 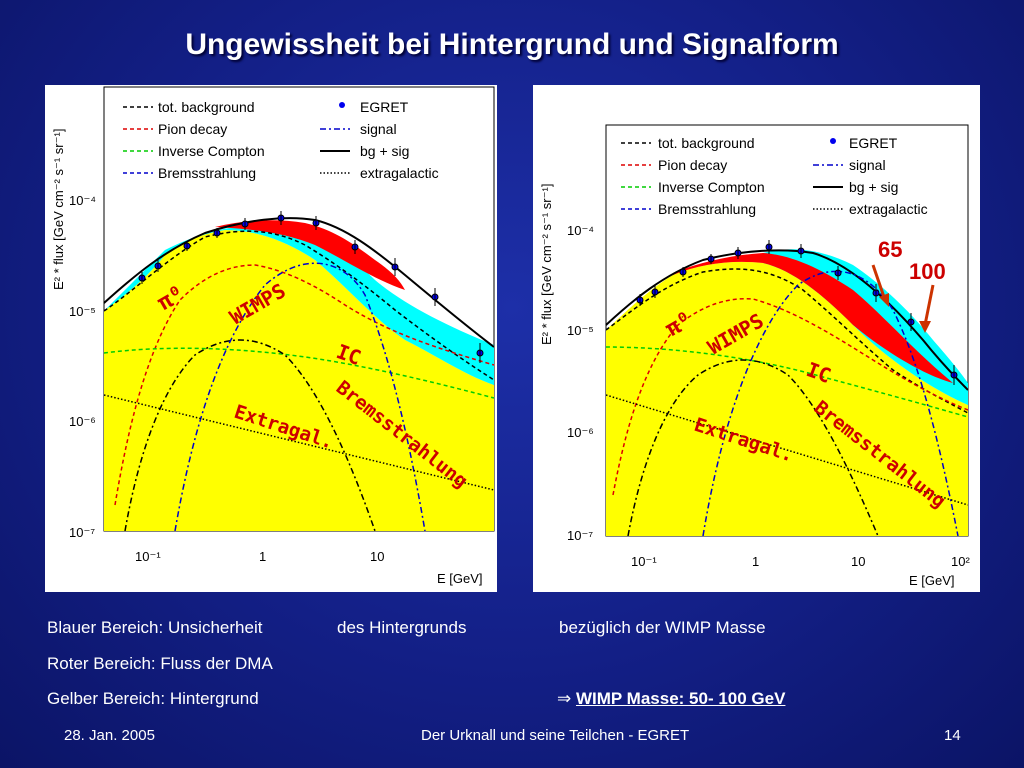 I want to click on right-legend-extragal: extragalactic, so click(x=888, y=209).